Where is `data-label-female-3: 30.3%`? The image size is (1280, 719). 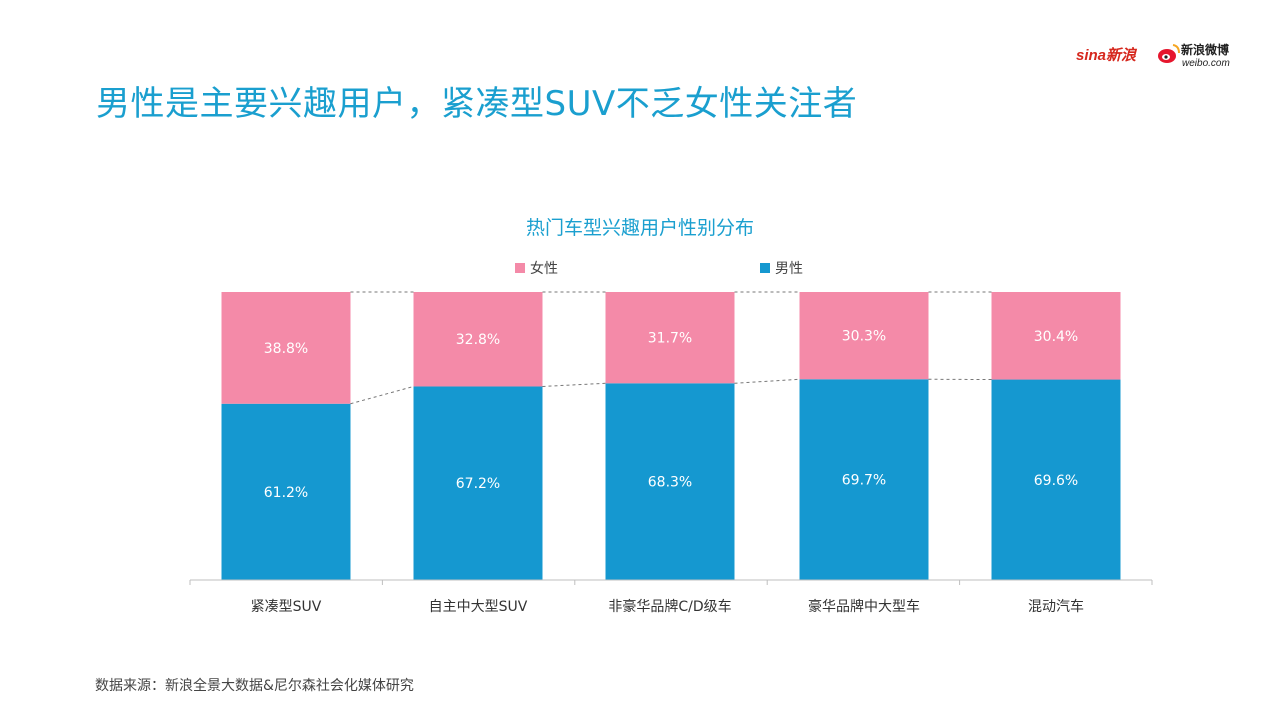
data-label-female-3: 30.3% is located at coordinates (864, 337).